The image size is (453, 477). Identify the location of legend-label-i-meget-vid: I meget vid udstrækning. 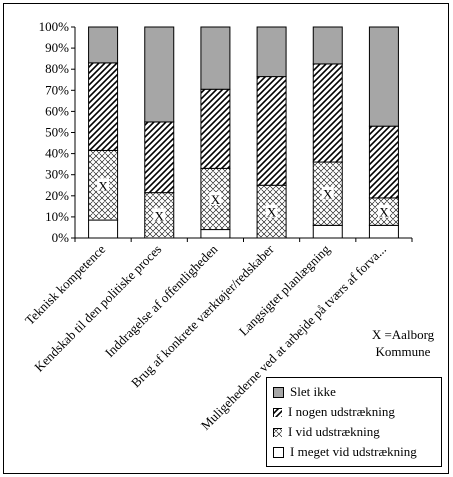
(353, 451).